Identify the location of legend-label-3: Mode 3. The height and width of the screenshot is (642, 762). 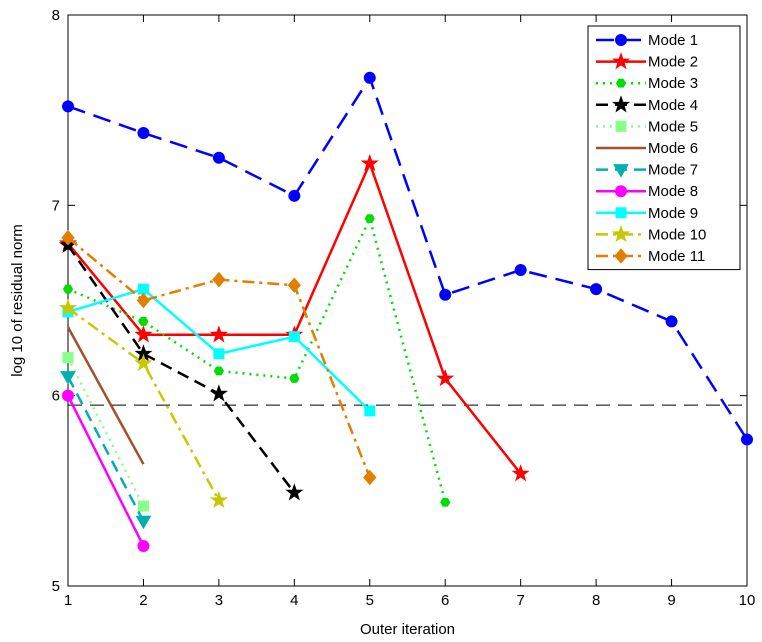
(673, 83).